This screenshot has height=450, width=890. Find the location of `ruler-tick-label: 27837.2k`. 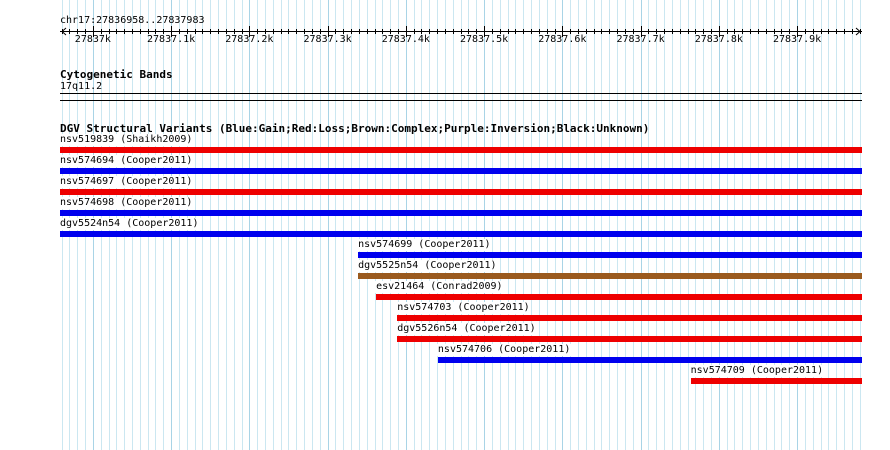

ruler-tick-label: 27837.2k is located at coordinates (249, 39).